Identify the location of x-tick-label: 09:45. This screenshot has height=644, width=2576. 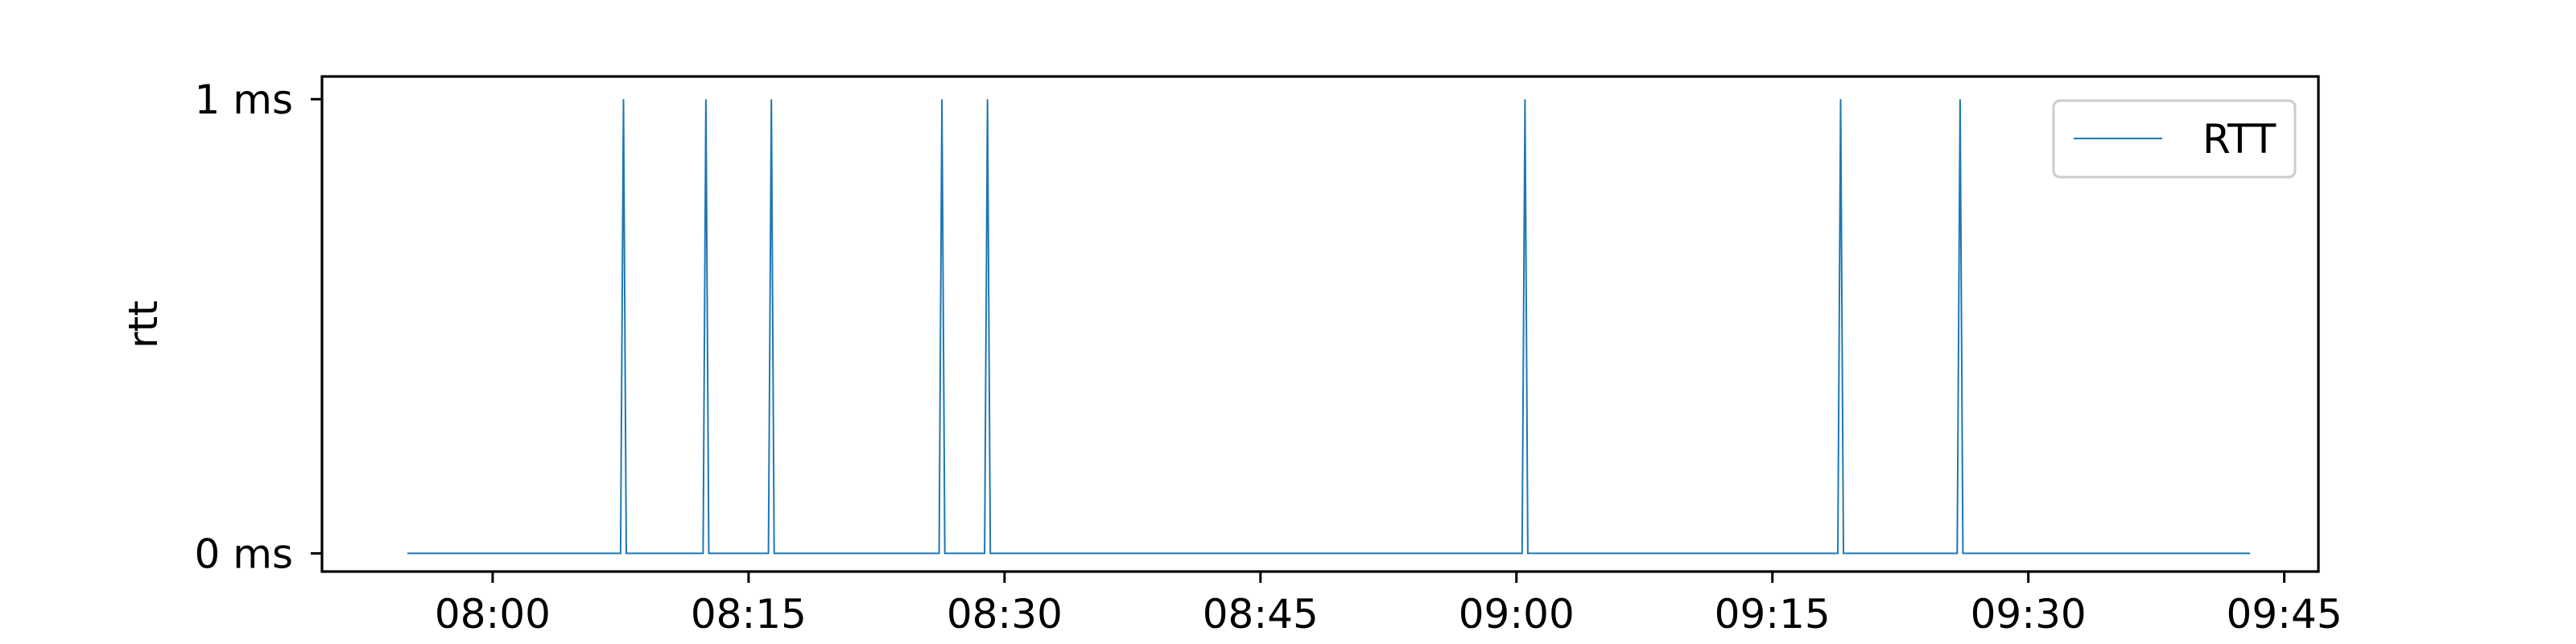
(2285, 614).